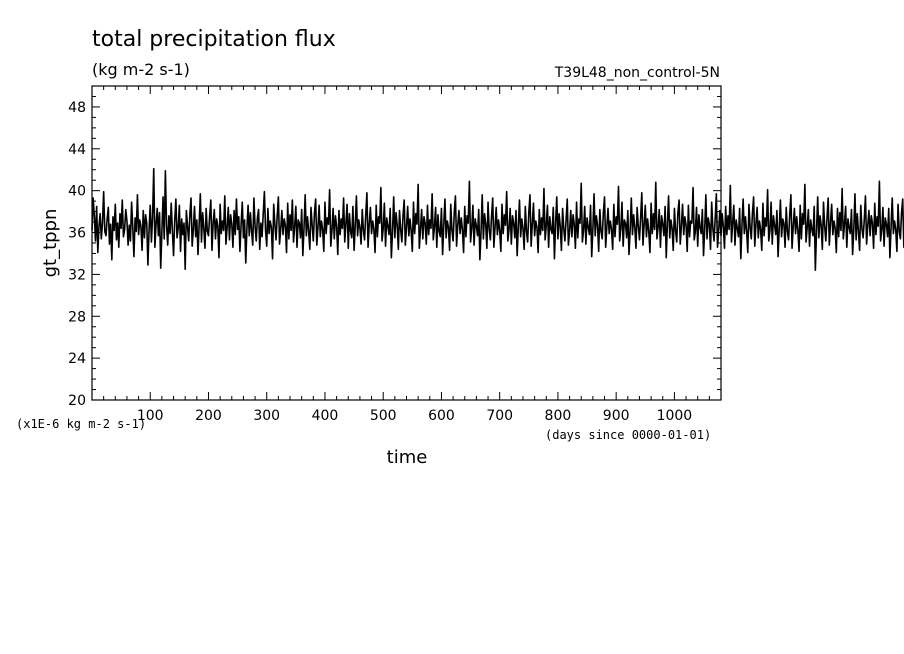 This screenshot has height=654, width=904. I want to click on y-tick-label: 28, so click(77, 317).